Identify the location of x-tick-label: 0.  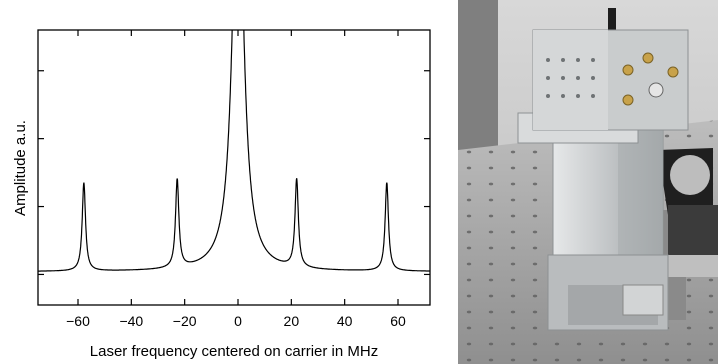
(238, 321).